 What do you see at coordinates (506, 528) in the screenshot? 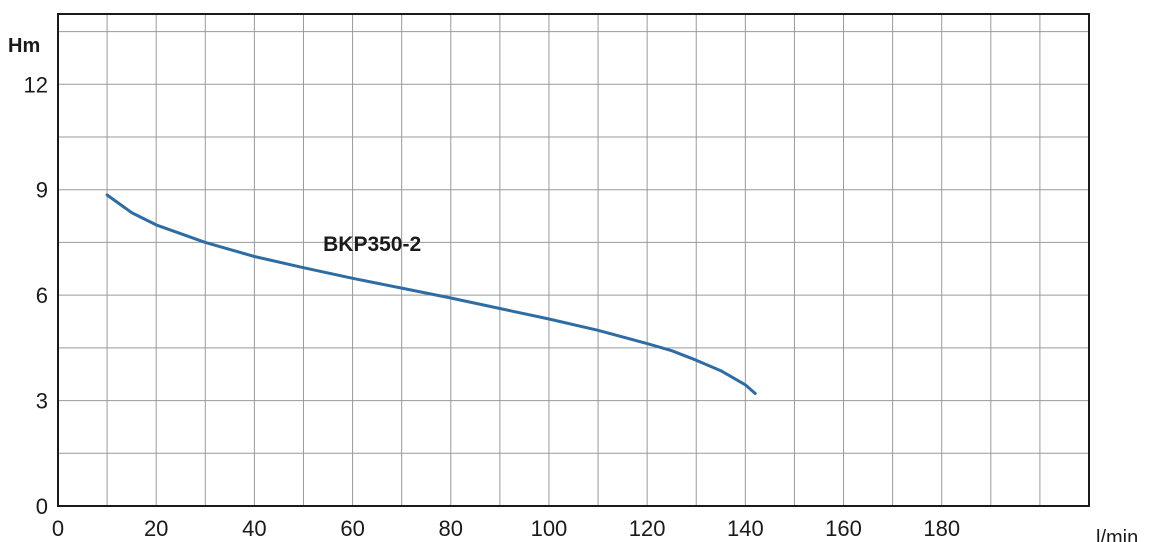
I see `x-tick-labels: 0 20 40 60 80 100 120 140 160 180` at bounding box center [506, 528].